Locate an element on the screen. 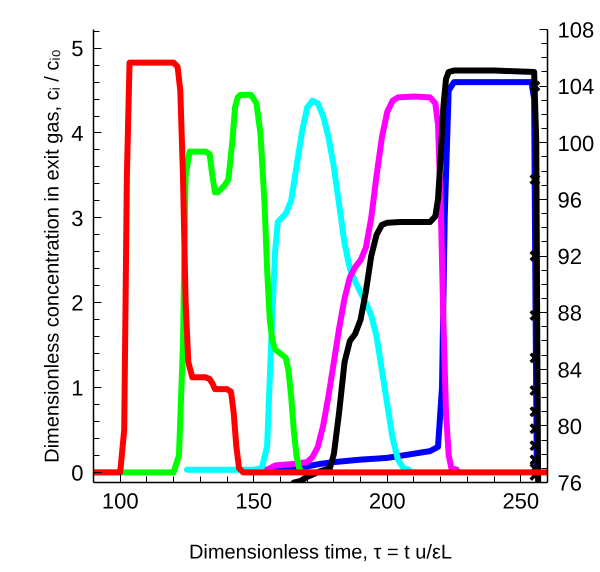 This screenshot has height=572, width=600. y-tick-label: 0 is located at coordinates (77, 473).